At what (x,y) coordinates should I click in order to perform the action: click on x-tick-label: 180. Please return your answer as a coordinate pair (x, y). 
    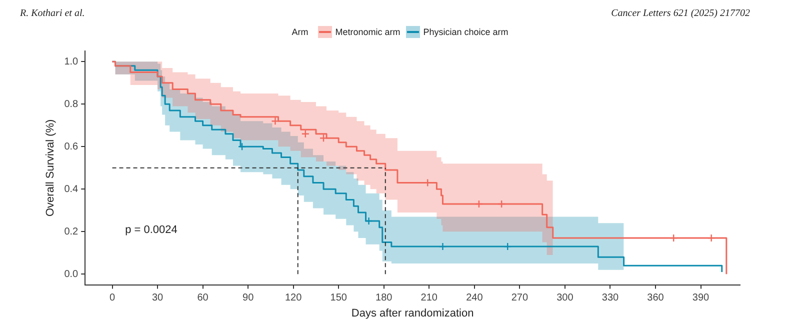
    Looking at the image, I should click on (384, 298).